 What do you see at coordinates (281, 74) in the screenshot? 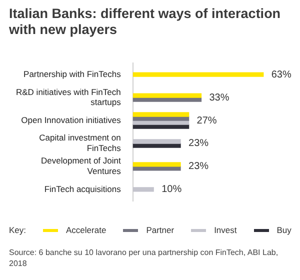
I see `data-label: 63%` at bounding box center [281, 74].